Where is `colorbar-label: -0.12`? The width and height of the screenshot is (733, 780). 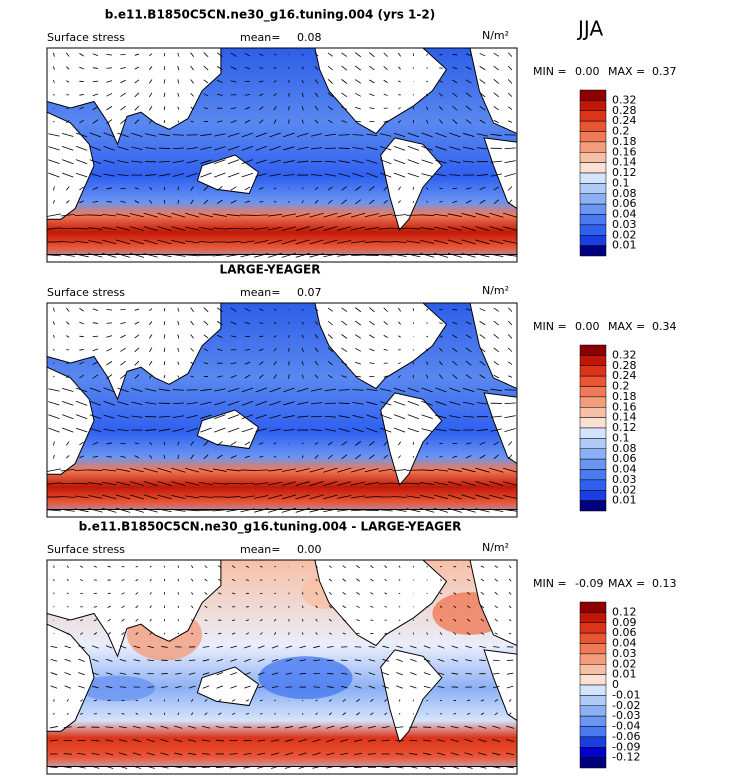
colorbar-label: -0.12 is located at coordinates (626, 757).